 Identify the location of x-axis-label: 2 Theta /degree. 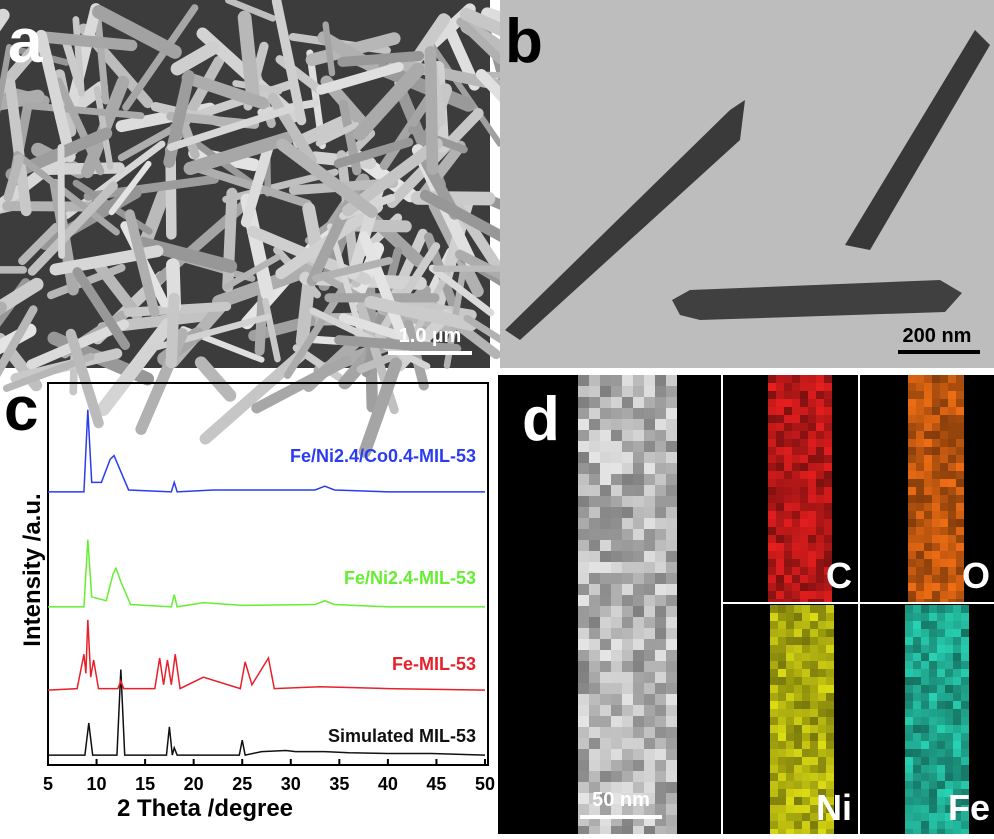
(205, 808).